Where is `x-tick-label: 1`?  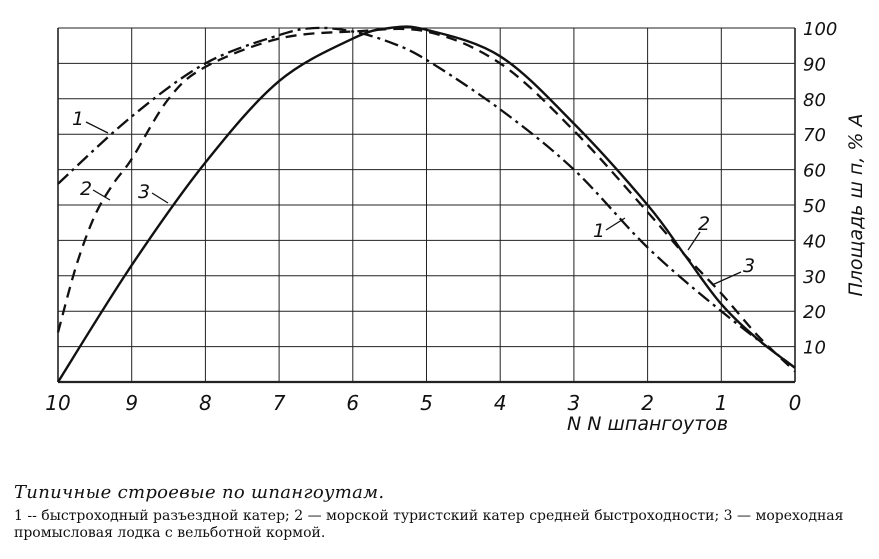
x-tick-label: 1 is located at coordinates (721, 403).